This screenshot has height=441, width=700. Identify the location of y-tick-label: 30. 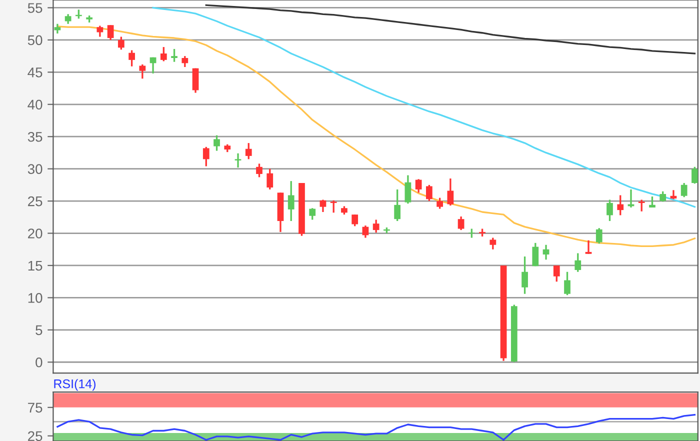
(35, 169).